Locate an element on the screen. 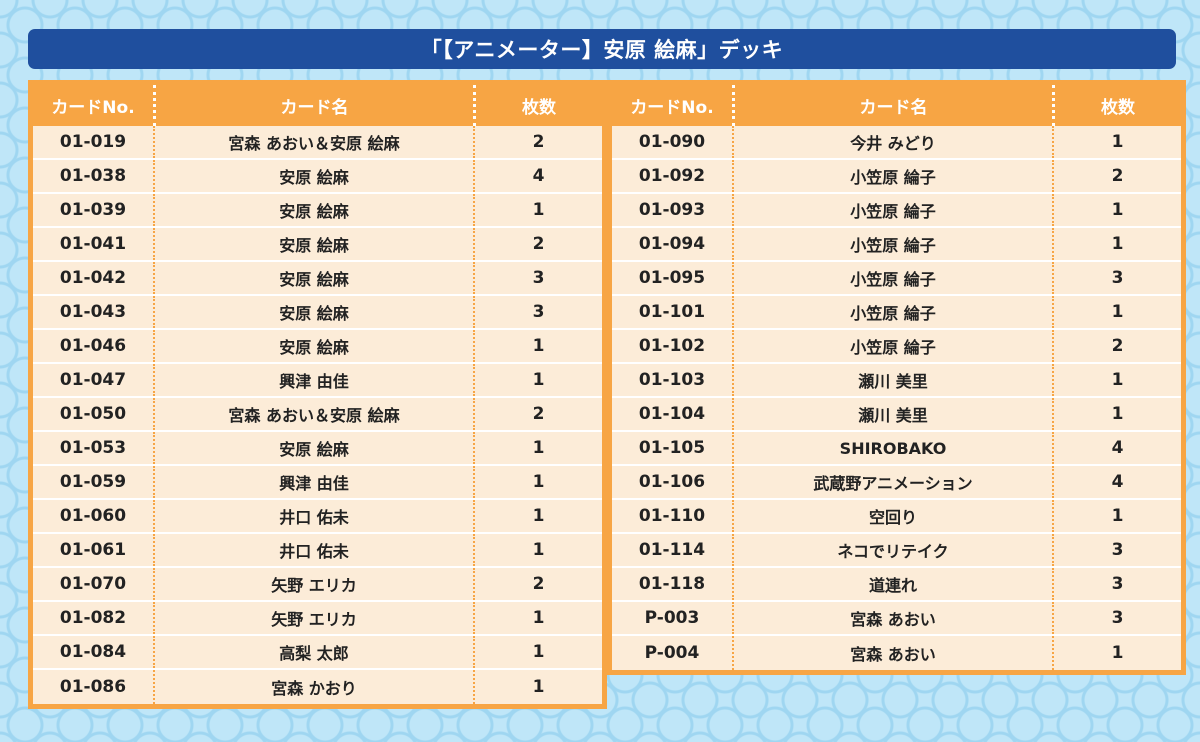 This screenshot has height=742, width=1200. card-no-cell: 01-093 is located at coordinates (672, 210).